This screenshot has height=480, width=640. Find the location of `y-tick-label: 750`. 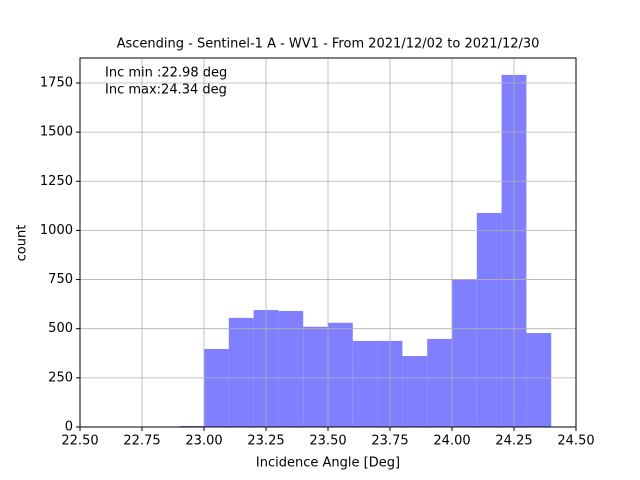

y-tick-label: 750 is located at coordinates (60, 279).